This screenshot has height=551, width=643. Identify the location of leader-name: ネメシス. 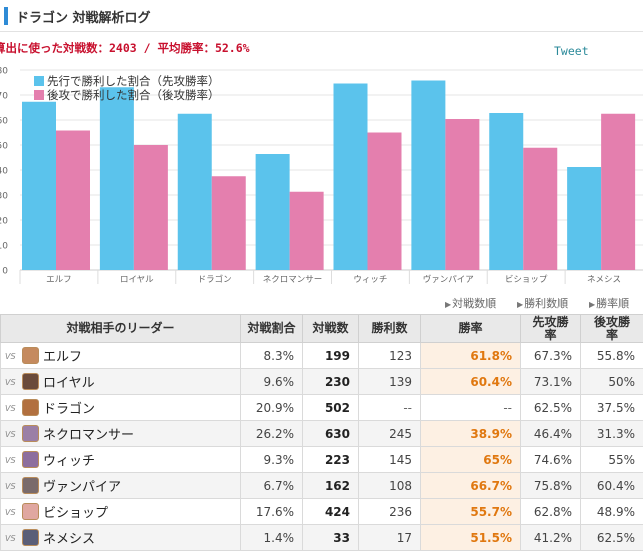
(69, 539).